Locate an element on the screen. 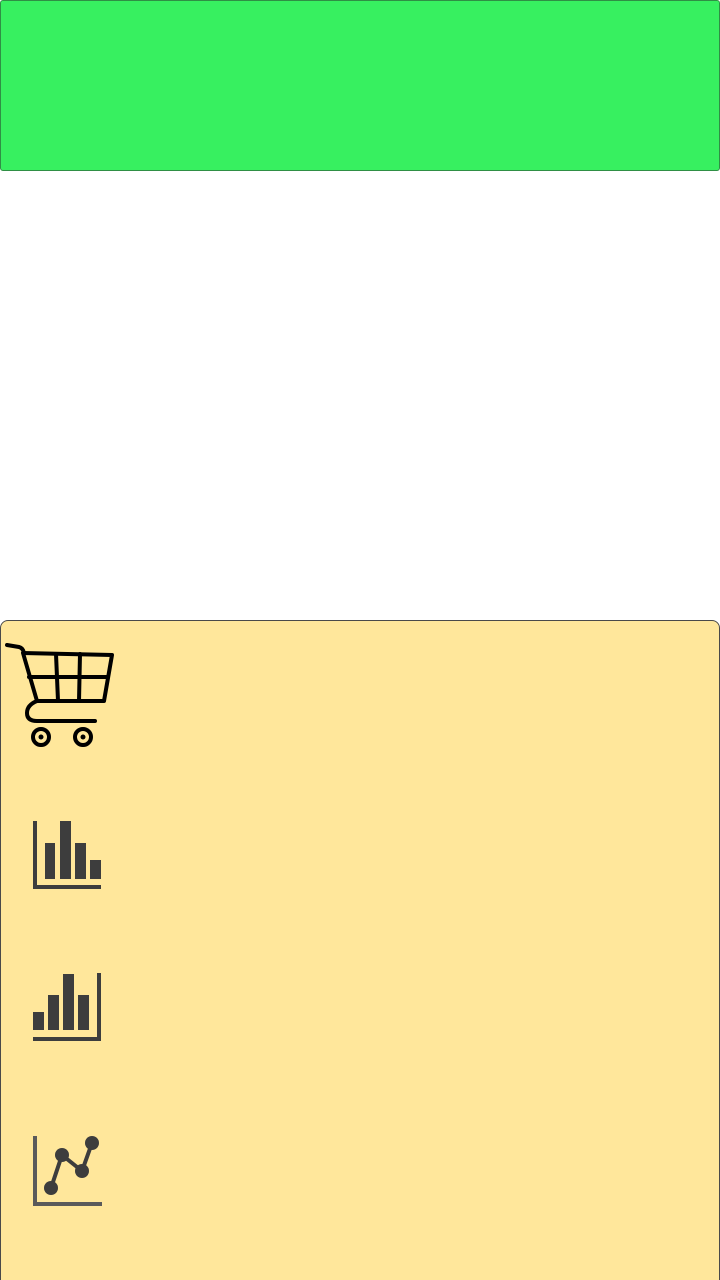 This screenshot has height=1280, width=720. shopping-cart-icon is located at coordinates (59, 695).